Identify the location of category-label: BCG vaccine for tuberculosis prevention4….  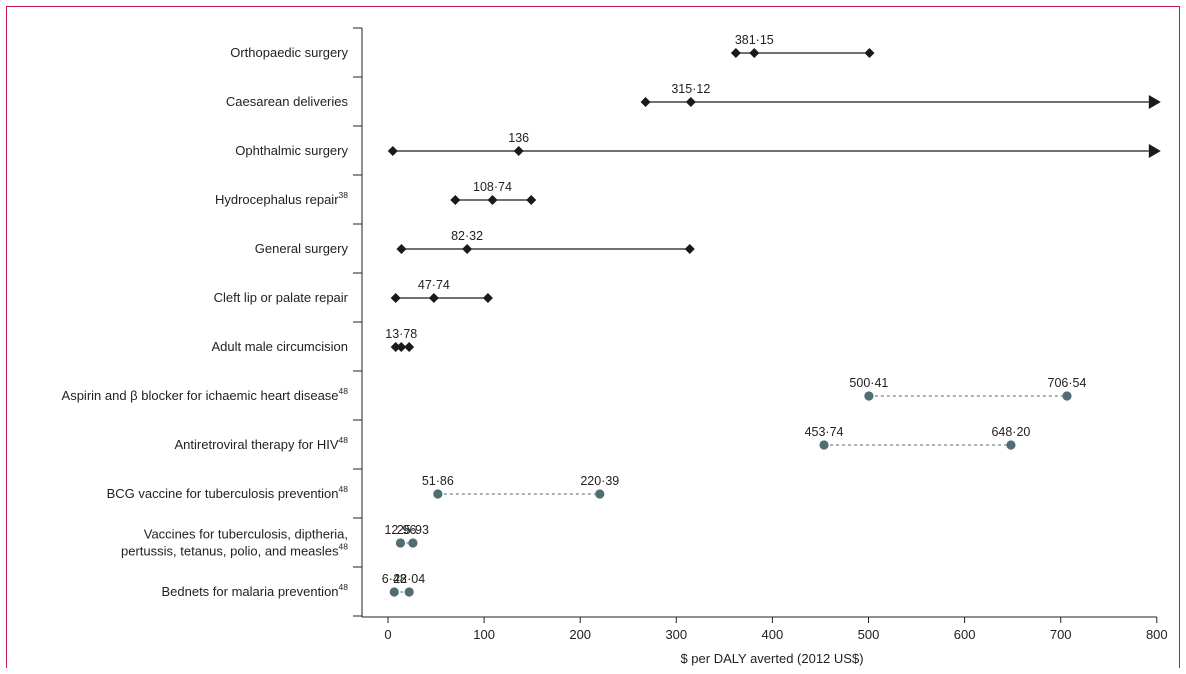
(228, 492).